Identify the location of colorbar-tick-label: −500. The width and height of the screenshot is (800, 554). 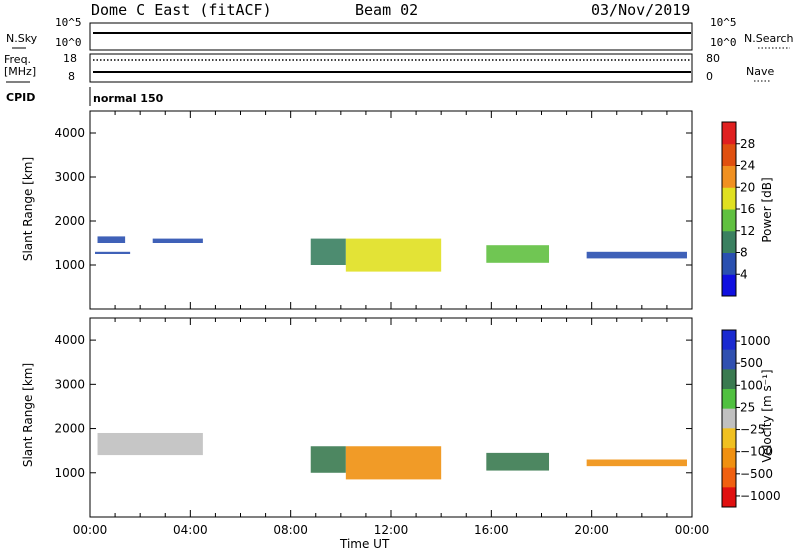
(756, 474).